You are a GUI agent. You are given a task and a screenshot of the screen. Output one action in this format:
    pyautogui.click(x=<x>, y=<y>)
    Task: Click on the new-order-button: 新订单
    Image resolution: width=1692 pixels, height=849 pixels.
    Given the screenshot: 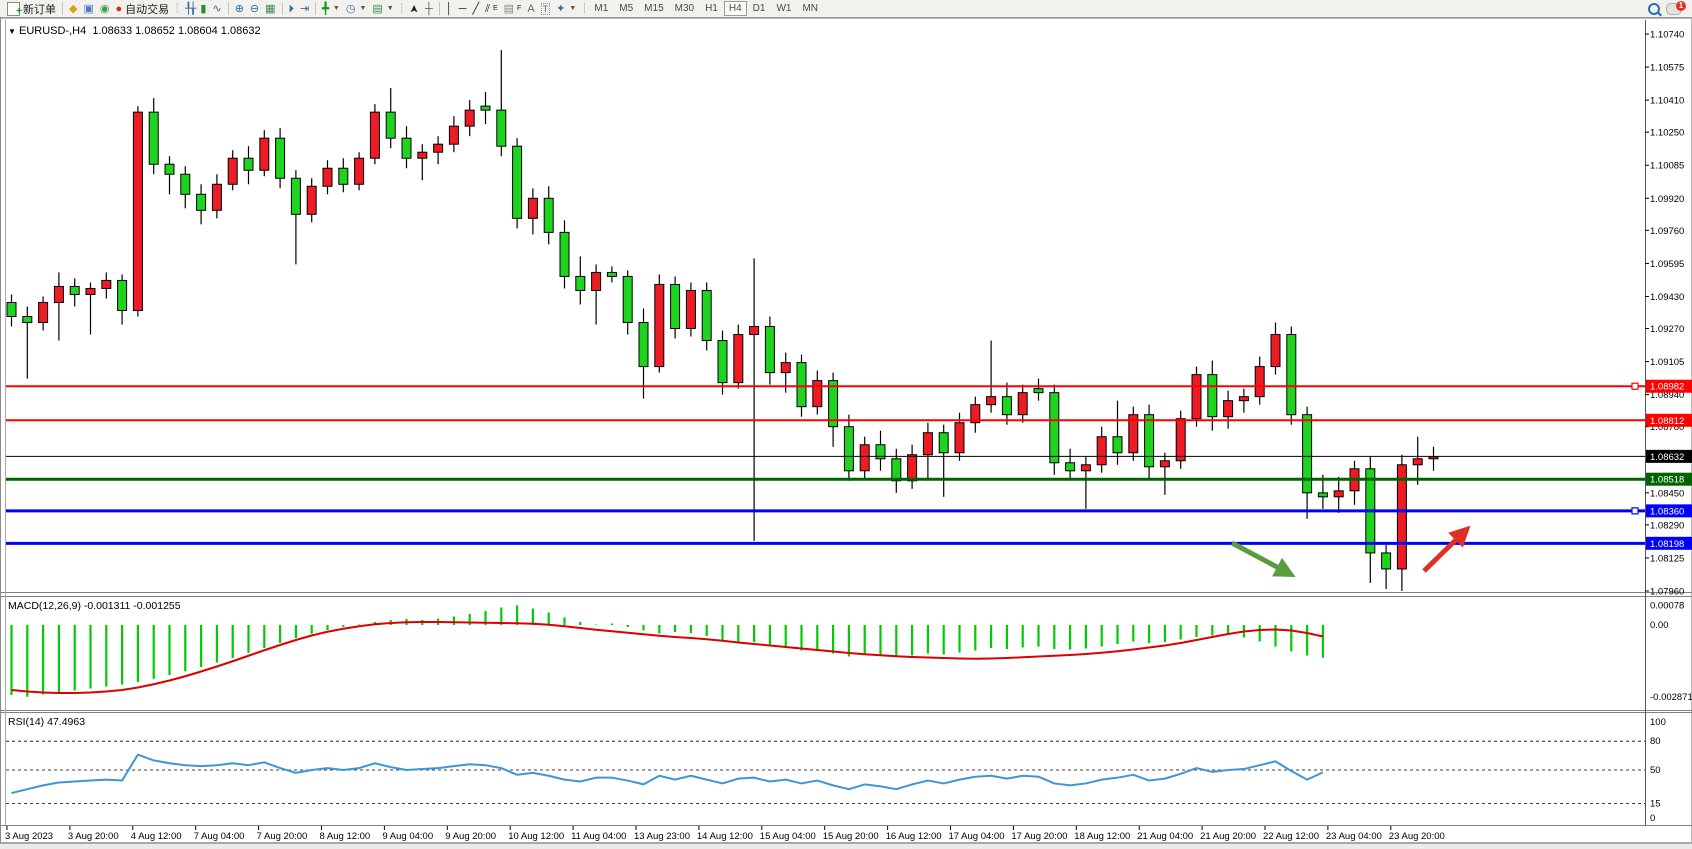 What is the action you would take?
    pyautogui.click(x=31, y=10)
    